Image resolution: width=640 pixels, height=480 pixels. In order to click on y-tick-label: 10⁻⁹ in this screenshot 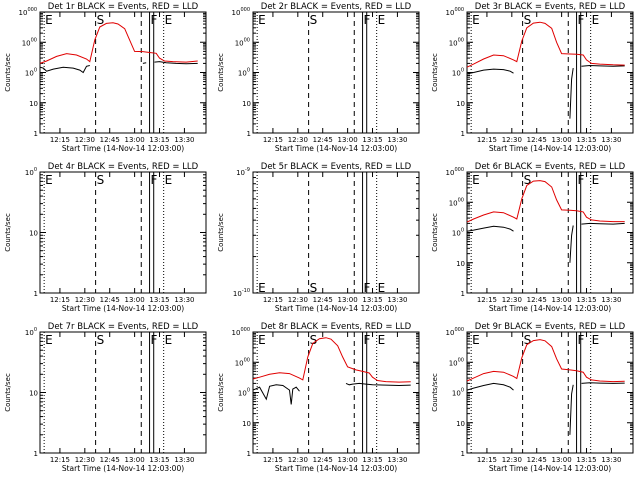, I will do `click(243, 172)`.